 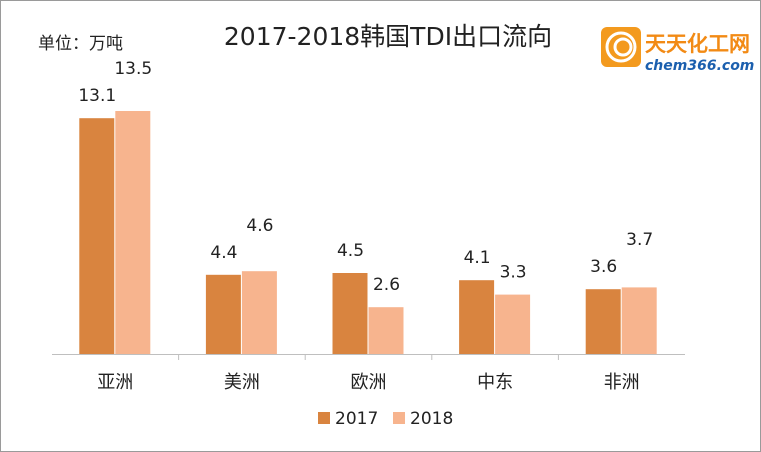 I want to click on x-tick-label: 亚洲, so click(x=115, y=382).